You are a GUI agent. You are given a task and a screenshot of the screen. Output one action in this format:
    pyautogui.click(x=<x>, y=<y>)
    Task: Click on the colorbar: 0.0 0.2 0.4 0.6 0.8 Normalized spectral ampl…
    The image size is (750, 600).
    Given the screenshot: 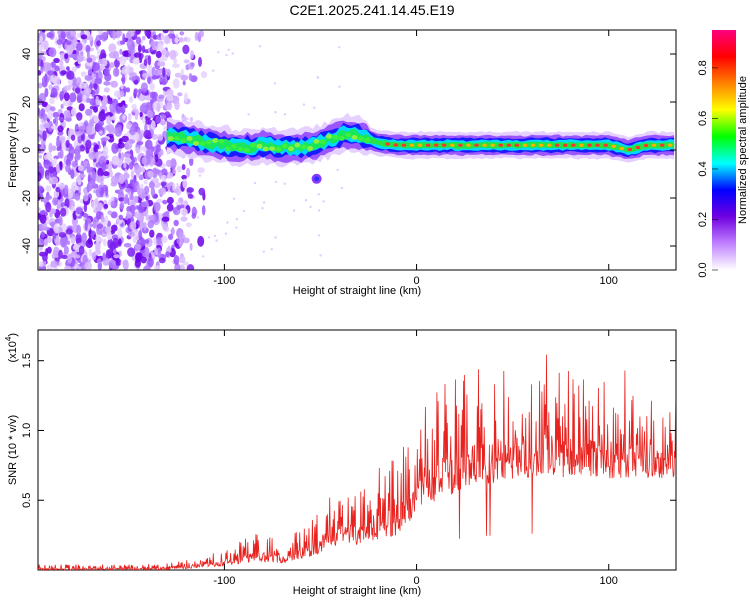 What is the action you would take?
    pyautogui.click(x=723, y=154)
    